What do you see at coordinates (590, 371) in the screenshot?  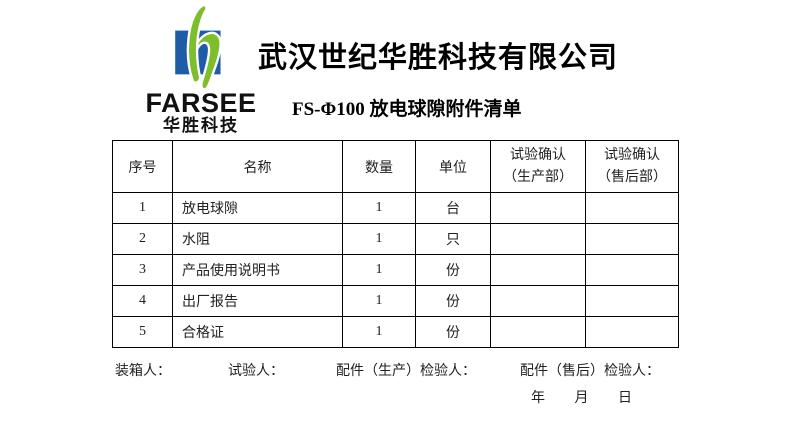 I see `after-inspector-label: 配件（售后）检验人：` at bounding box center [590, 371].